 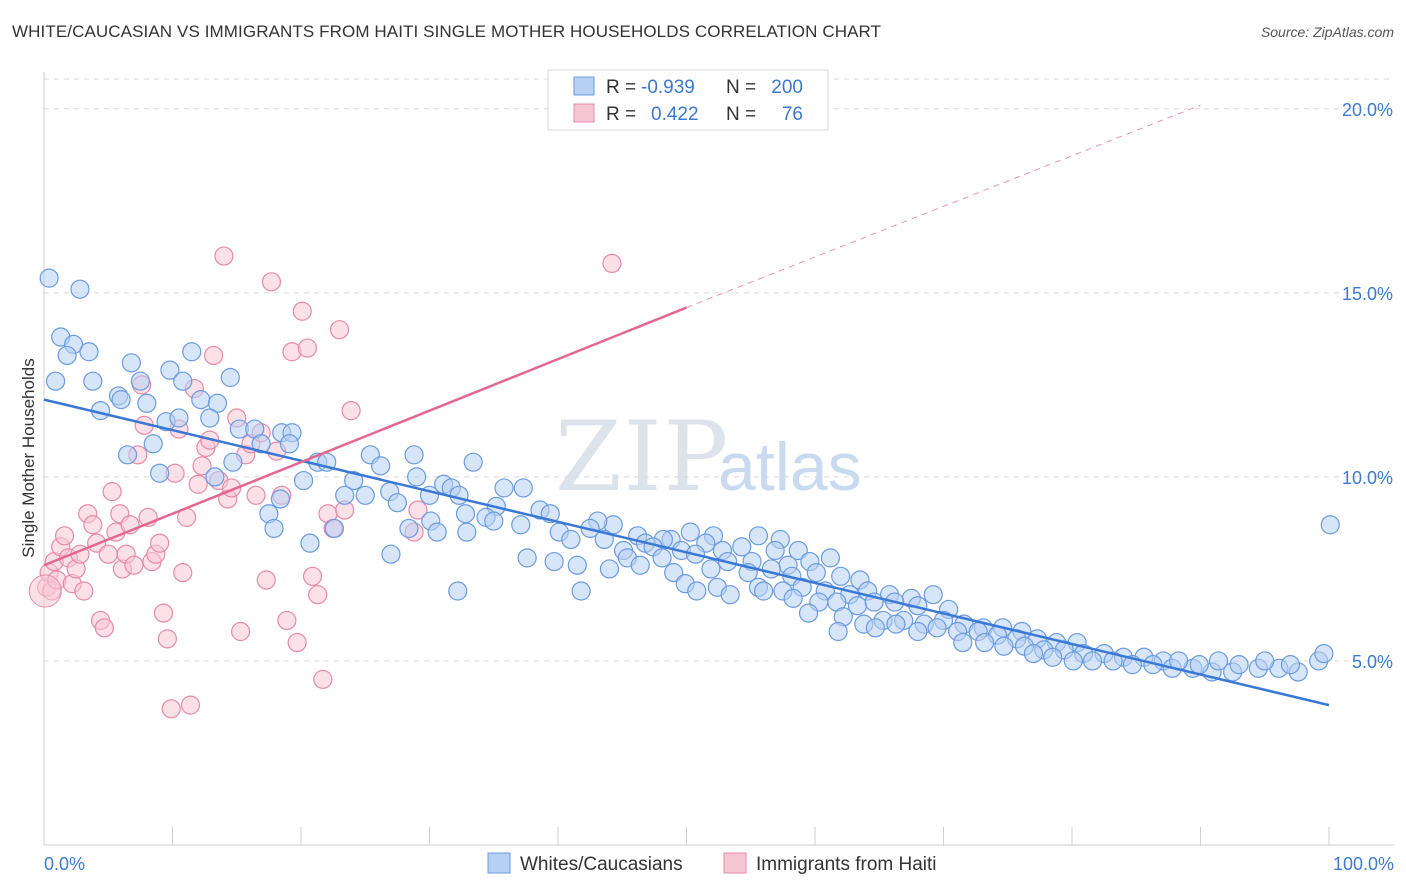 I want to click on y-tick-labels: 5.0% 10.0% 15.0% 20.0%, so click(x=1367, y=386).